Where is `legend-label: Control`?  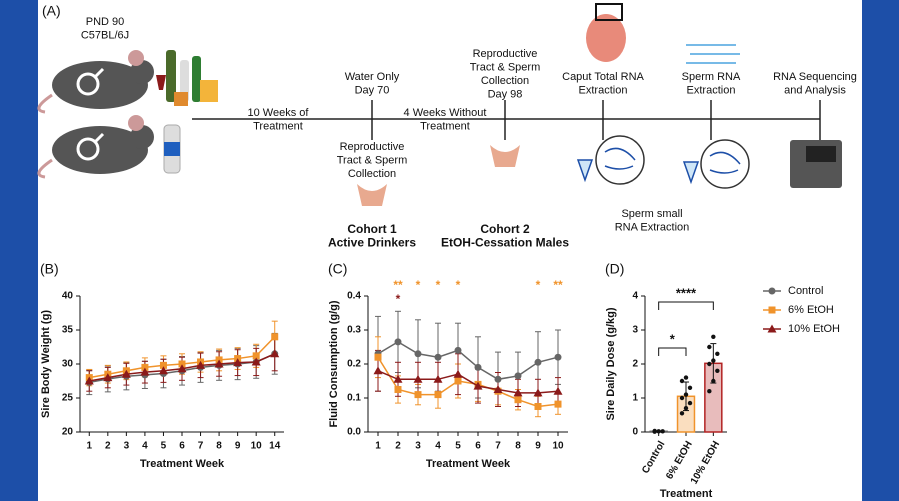 legend-label: Control is located at coordinates (805, 291).